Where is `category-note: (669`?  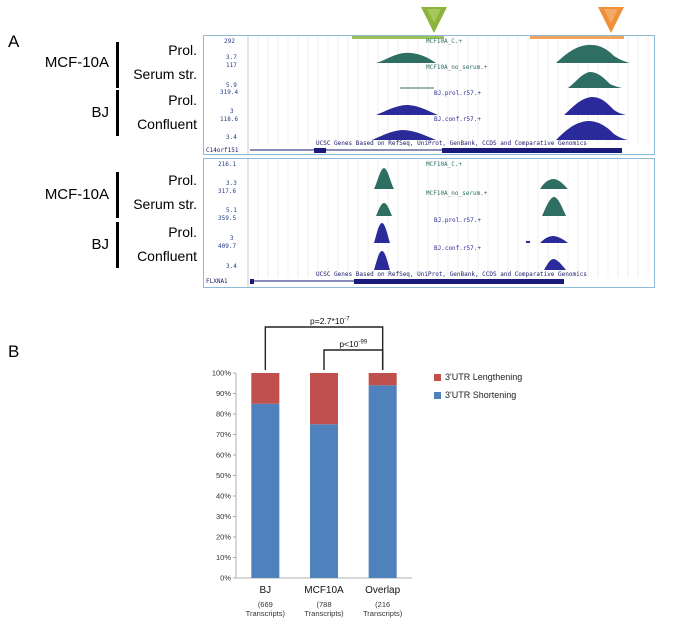
category-note: (669 is located at coordinates (265, 604).